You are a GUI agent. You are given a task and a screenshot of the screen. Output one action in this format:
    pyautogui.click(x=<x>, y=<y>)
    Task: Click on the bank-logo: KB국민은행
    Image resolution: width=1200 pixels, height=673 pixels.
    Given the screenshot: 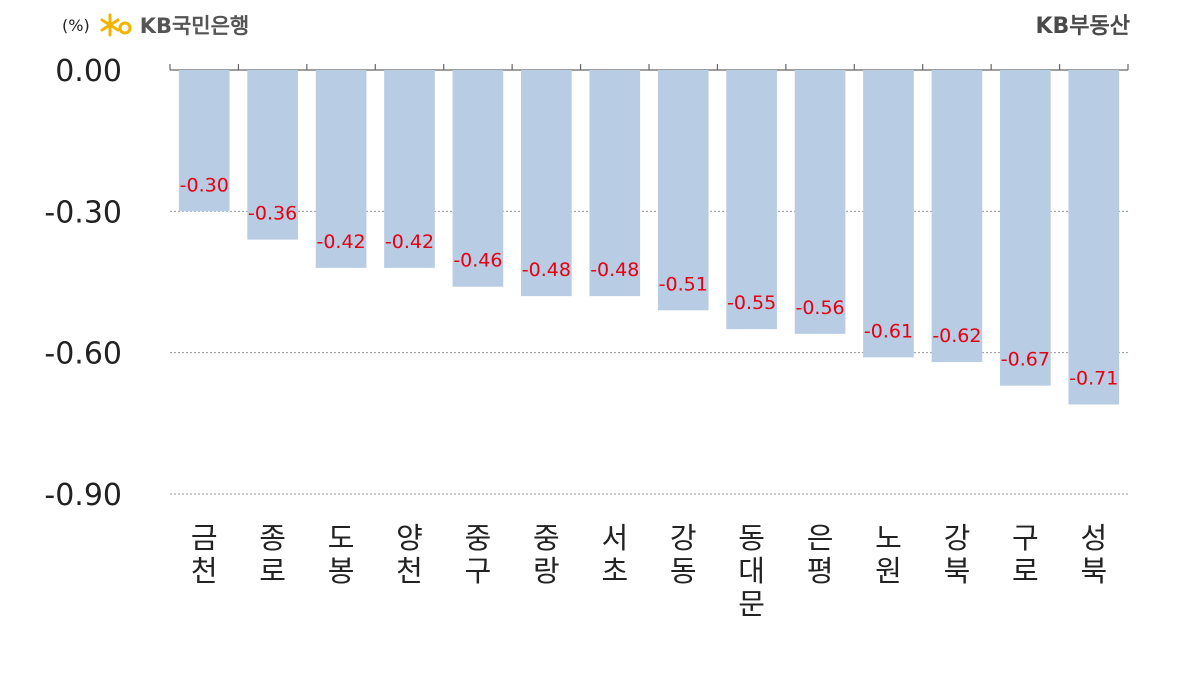 What is the action you would take?
    pyautogui.click(x=175, y=25)
    